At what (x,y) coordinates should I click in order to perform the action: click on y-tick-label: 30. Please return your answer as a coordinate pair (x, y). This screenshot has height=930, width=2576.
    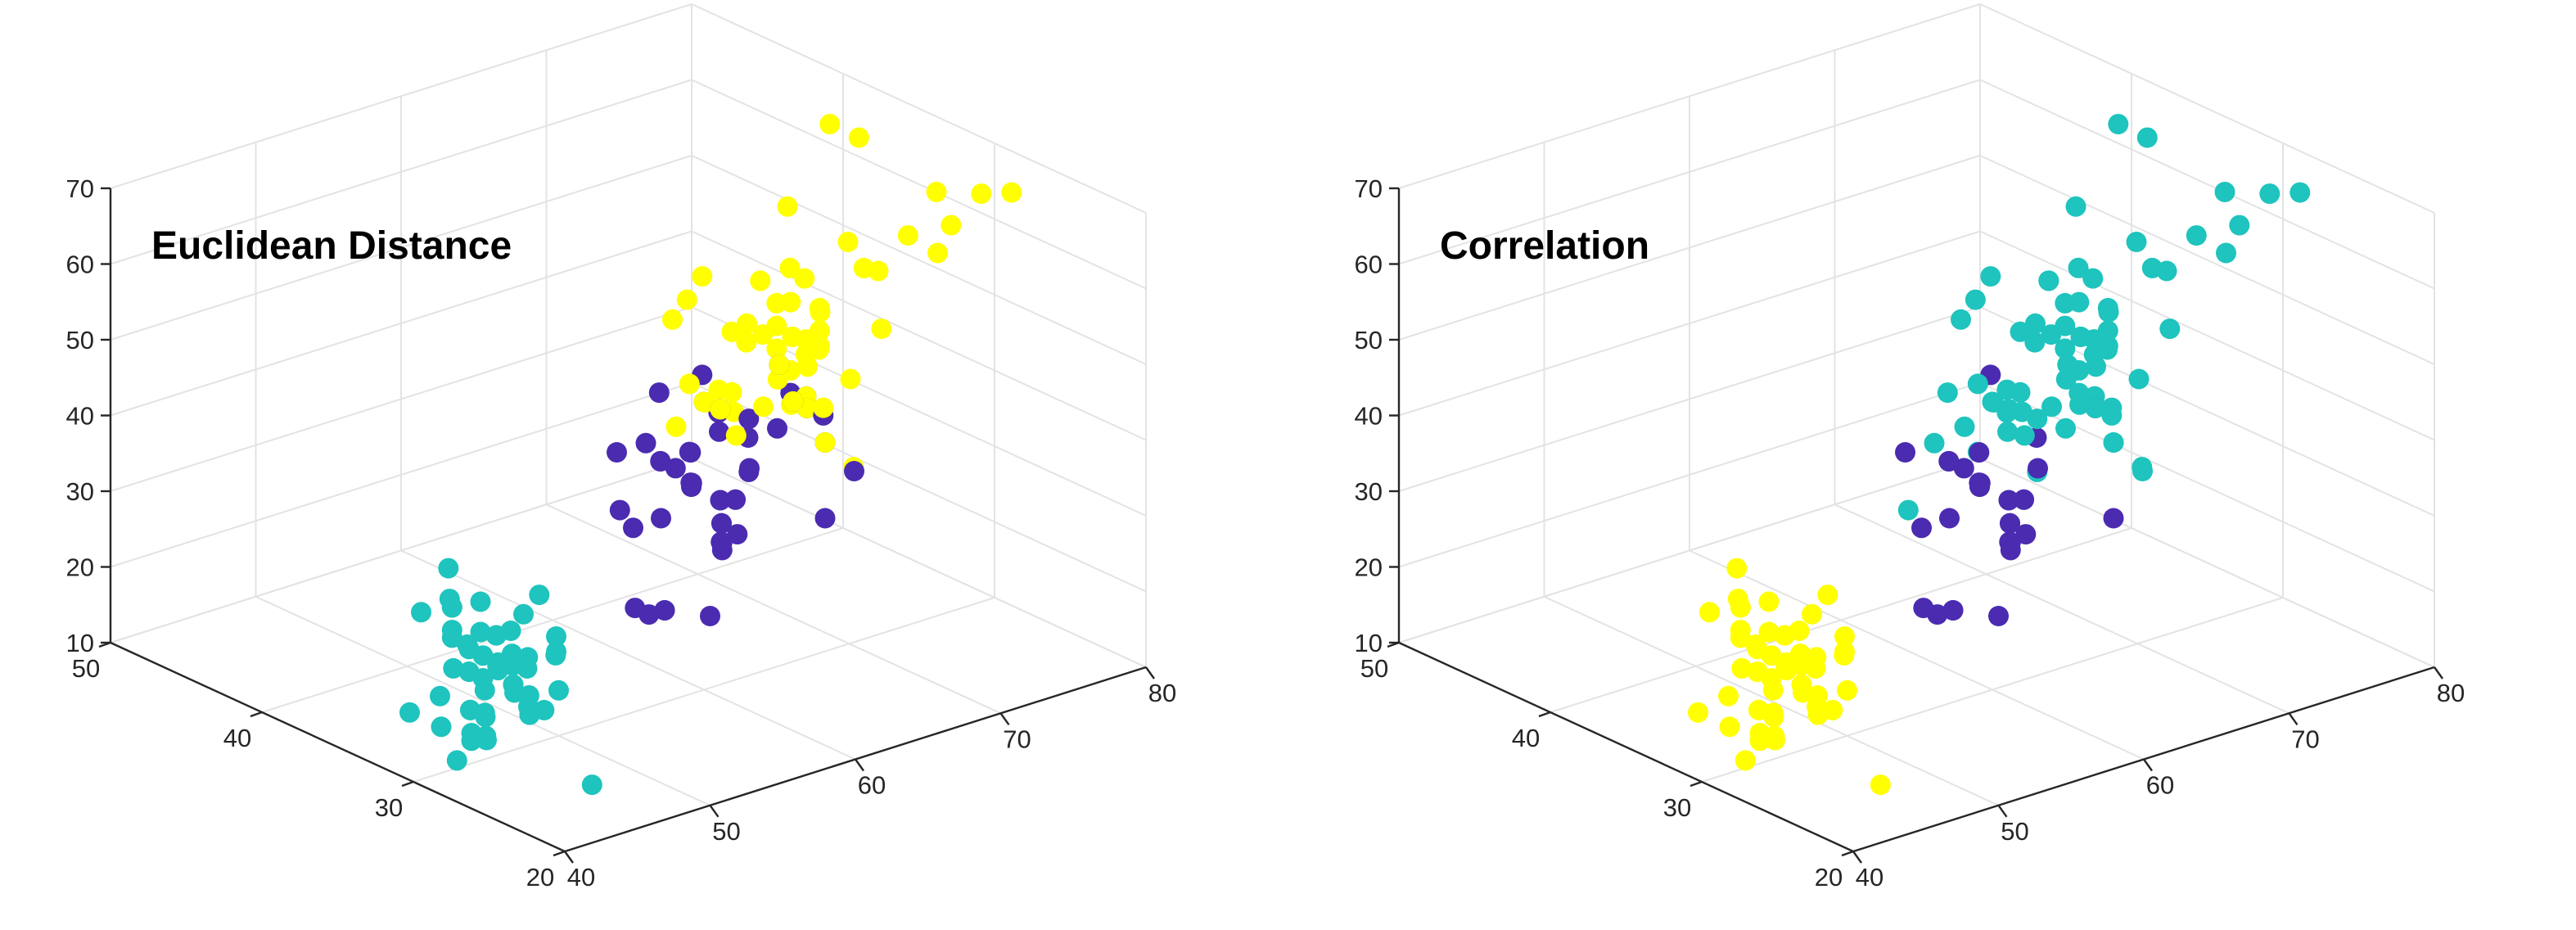
    Looking at the image, I should click on (389, 807).